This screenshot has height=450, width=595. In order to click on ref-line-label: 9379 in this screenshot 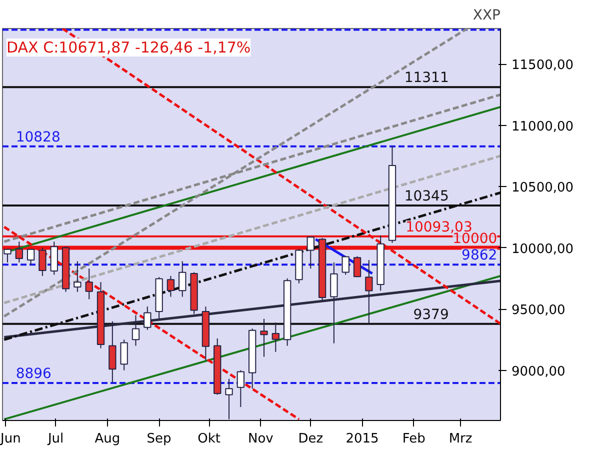, I will do `click(431, 314)`.